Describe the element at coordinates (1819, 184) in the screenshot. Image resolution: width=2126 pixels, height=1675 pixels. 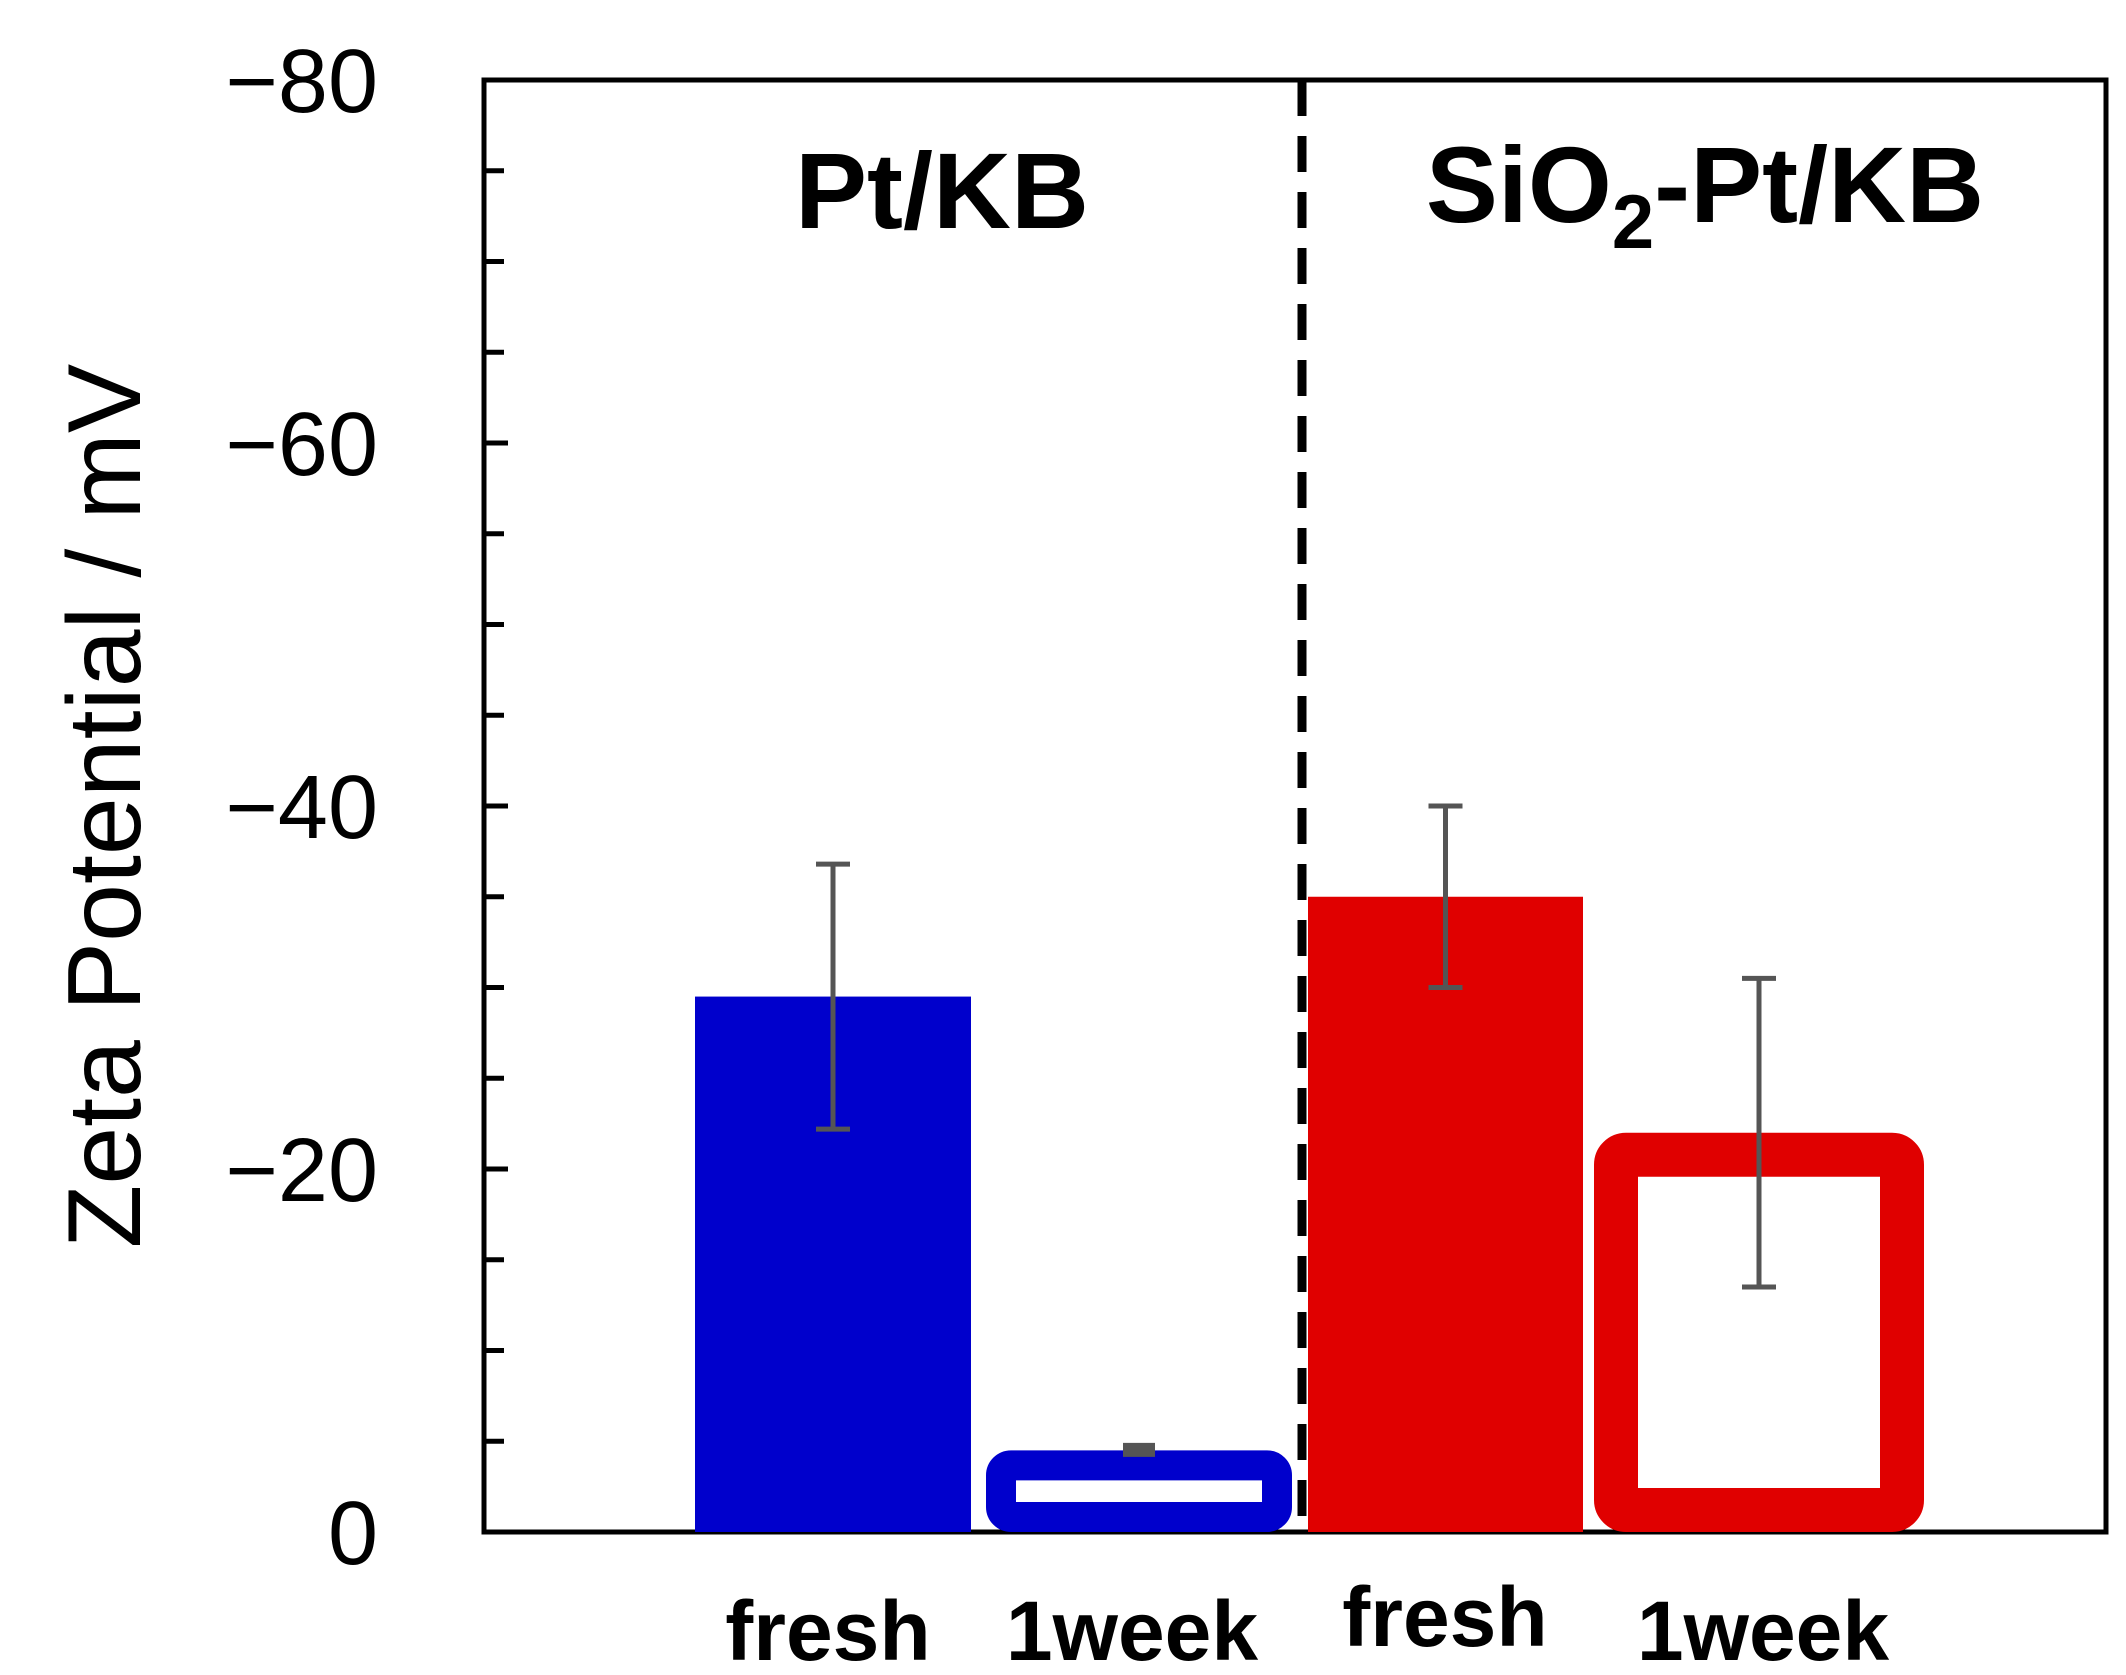
I see `group-label-sio2-suffix: -Pt/KB` at that location.